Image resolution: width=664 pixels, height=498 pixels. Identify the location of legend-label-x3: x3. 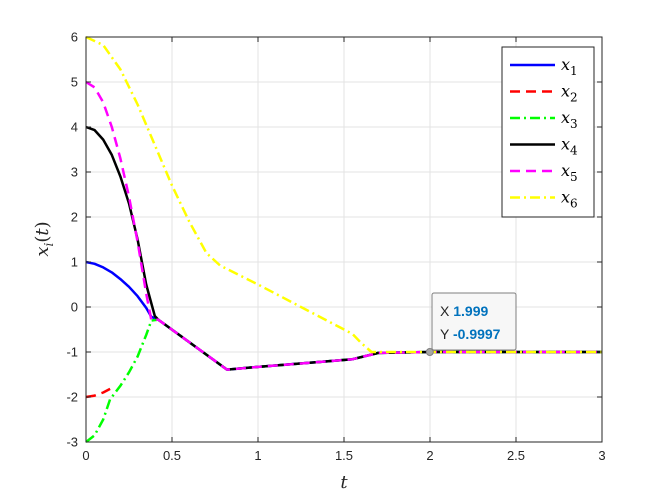
(569, 119).